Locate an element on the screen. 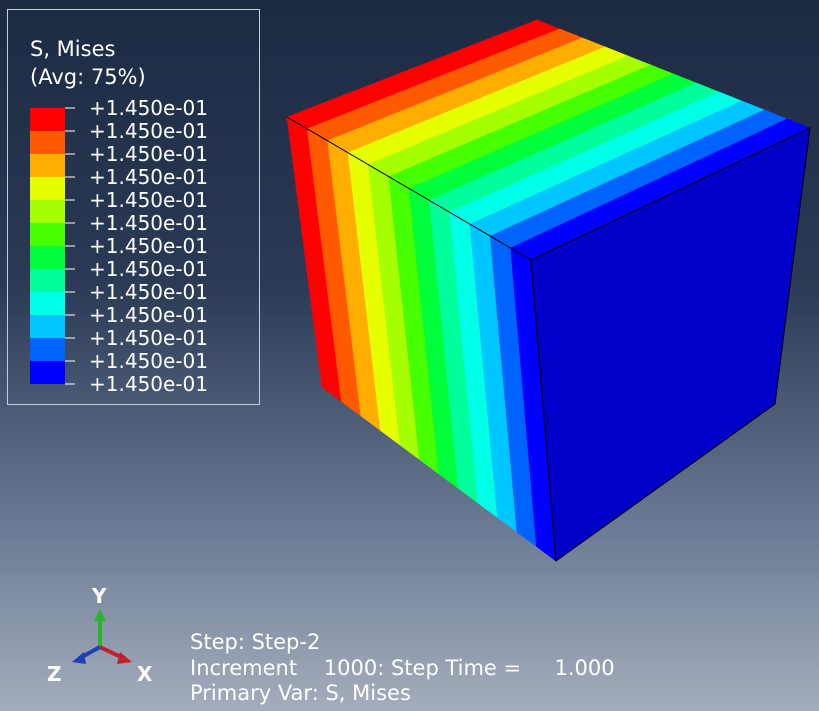  y-axis-arrowhead is located at coordinates (100, 615).